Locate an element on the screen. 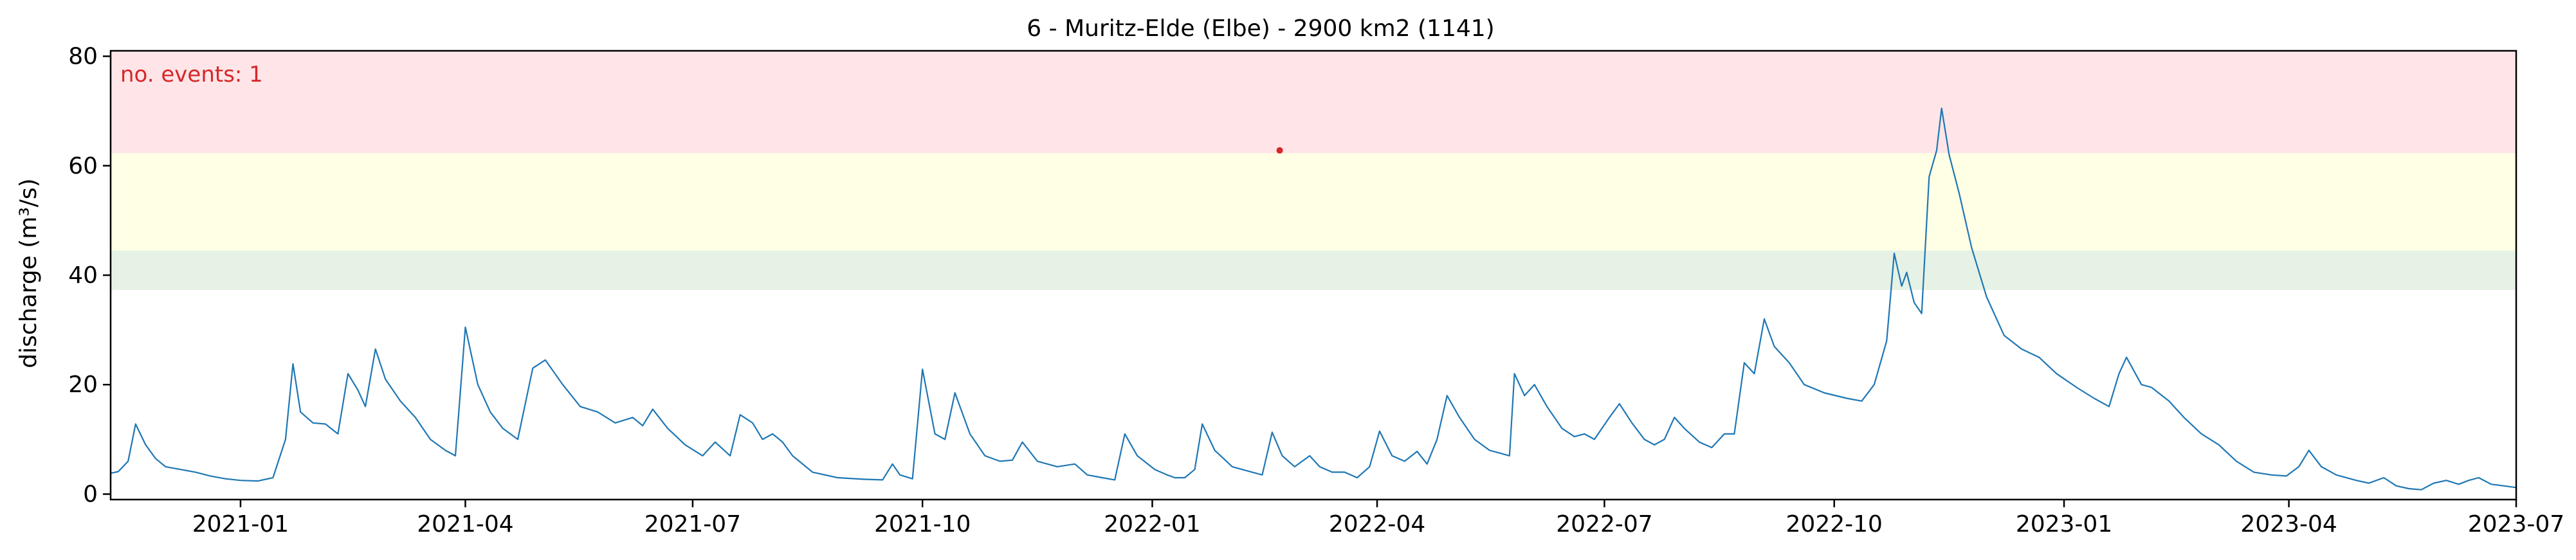  y-axis-label: discharge (m³/s) is located at coordinates (28, 273).